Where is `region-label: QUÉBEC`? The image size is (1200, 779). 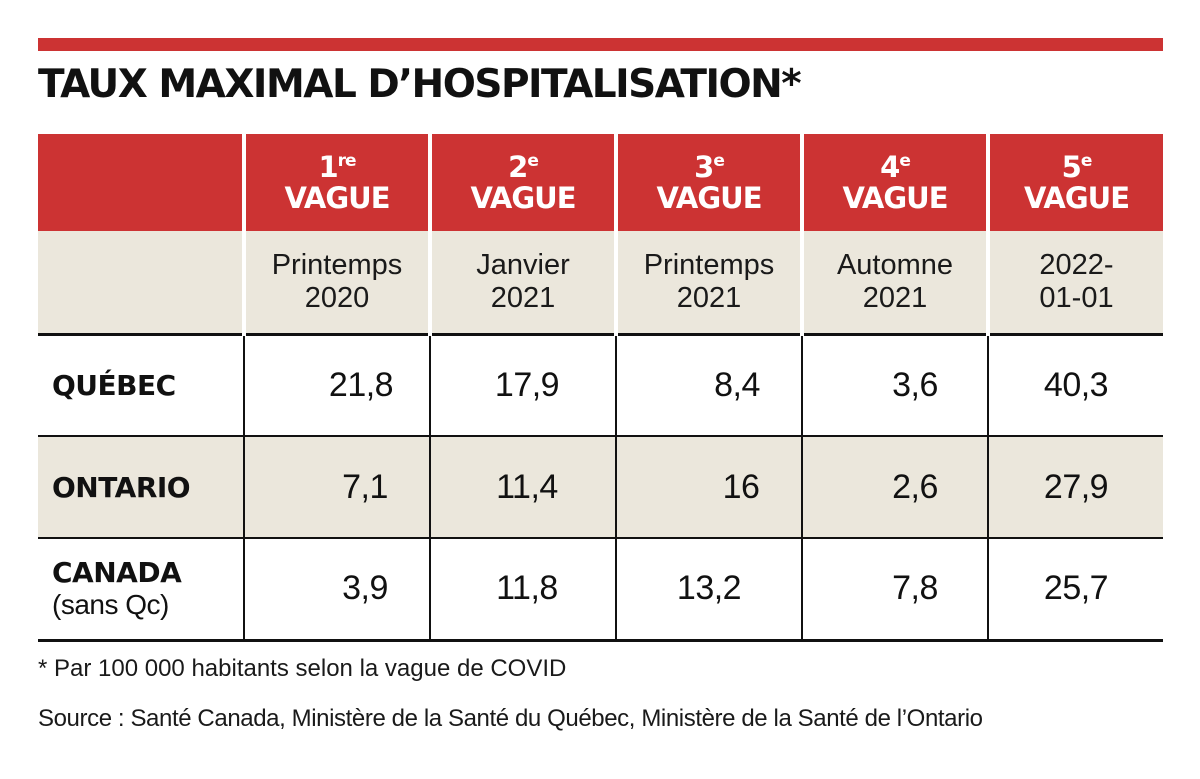 region-label: QUÉBEC is located at coordinates (141, 384).